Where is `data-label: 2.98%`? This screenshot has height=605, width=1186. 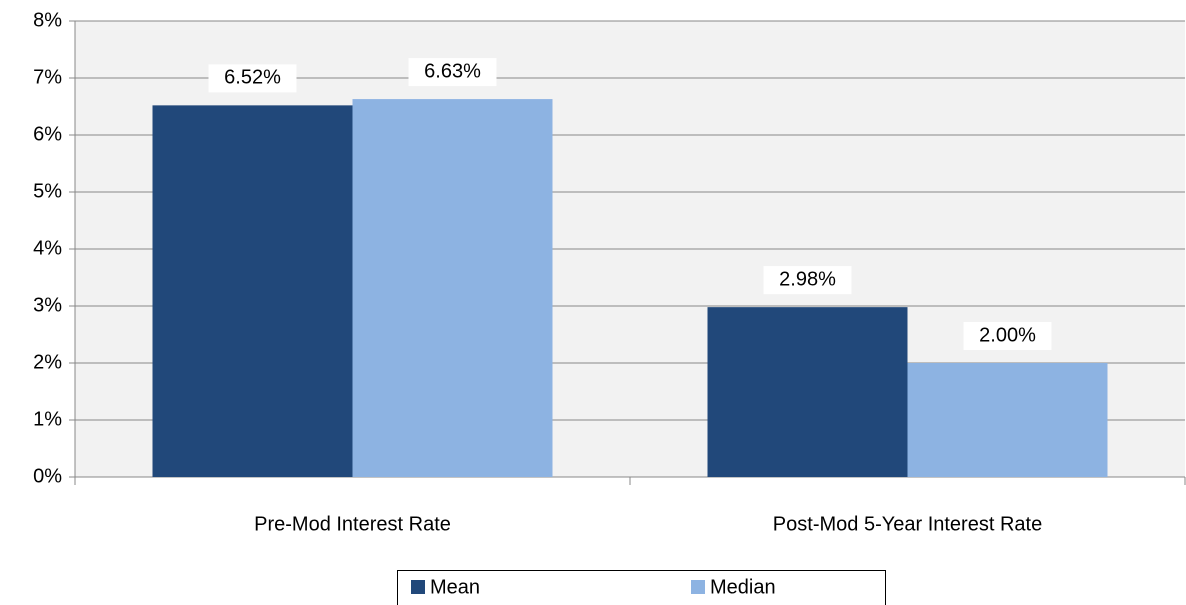
data-label: 2.98% is located at coordinates (807, 279).